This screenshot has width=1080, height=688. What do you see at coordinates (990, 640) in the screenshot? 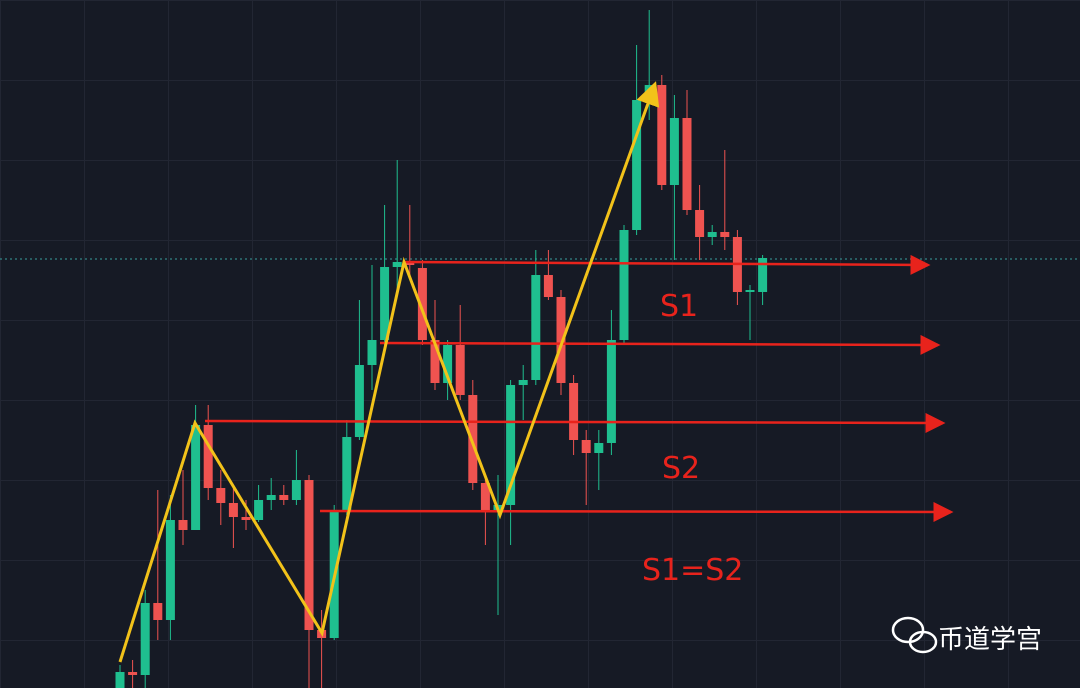
I see `watermark: 币道学宫` at bounding box center [990, 640].